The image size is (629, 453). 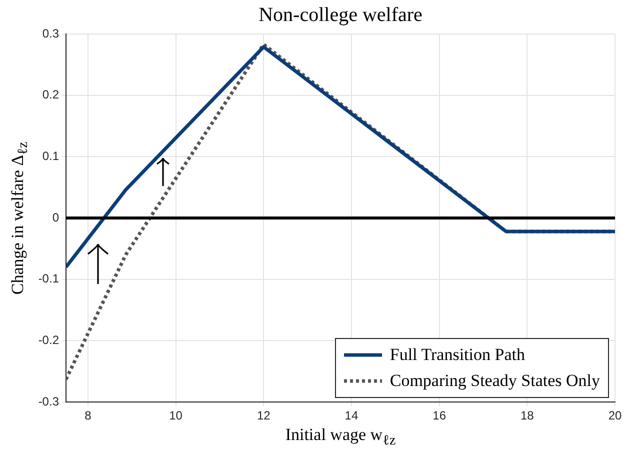 I want to click on chart-title: Non-college welfare, so click(x=341, y=15).